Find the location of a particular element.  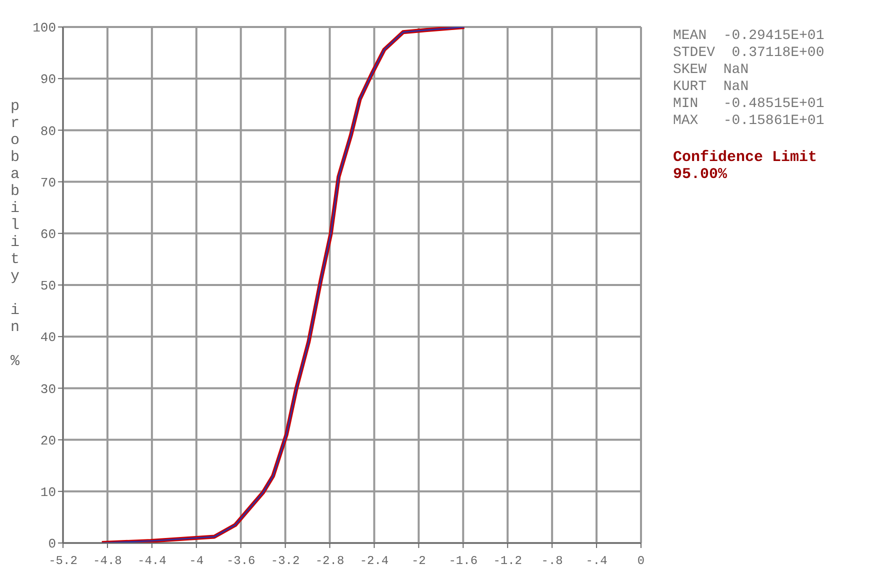

y-tick-label: 30 is located at coordinates (48, 389).